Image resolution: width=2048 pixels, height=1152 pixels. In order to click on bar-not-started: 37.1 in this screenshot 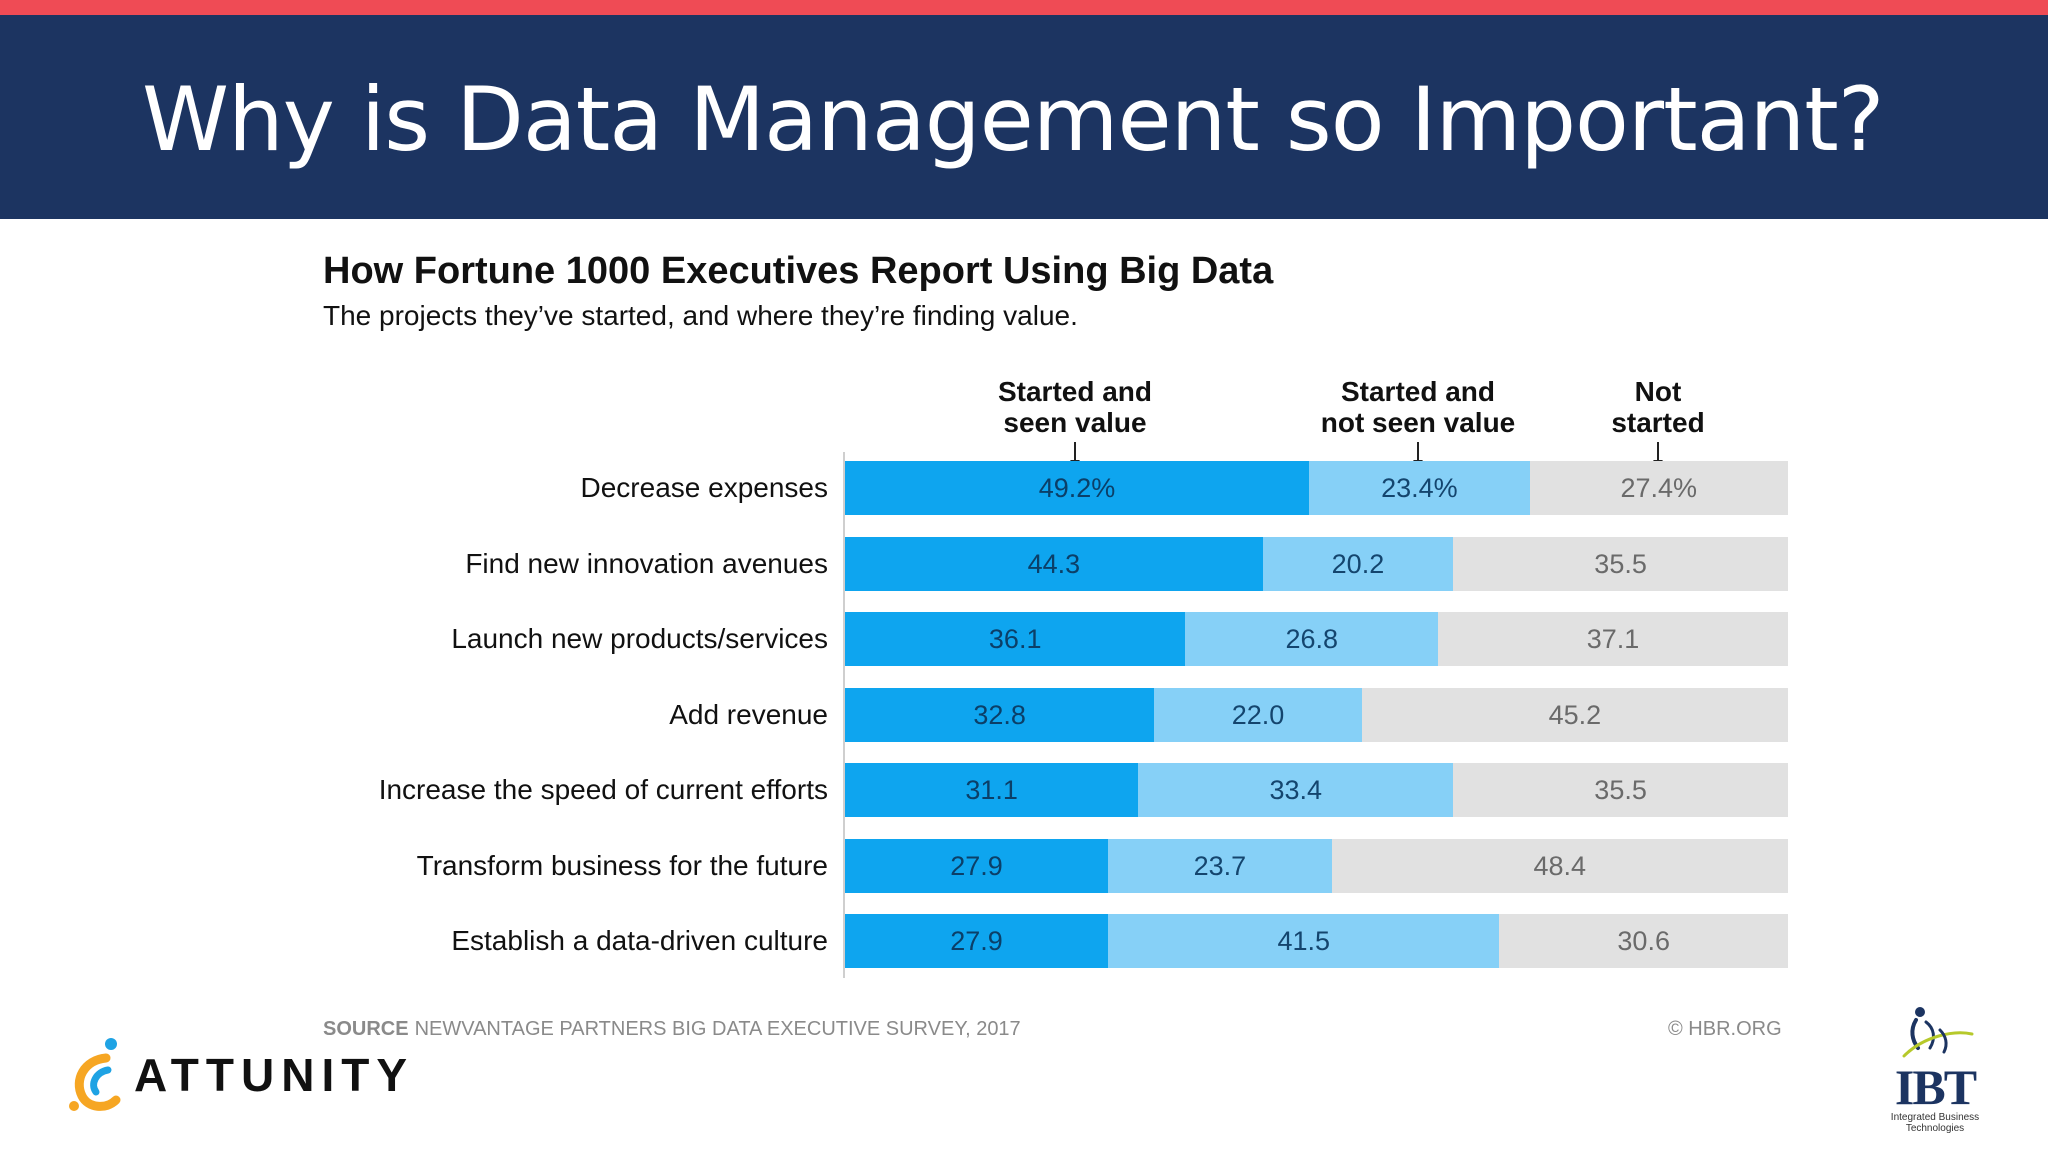, I will do `click(1613, 639)`.